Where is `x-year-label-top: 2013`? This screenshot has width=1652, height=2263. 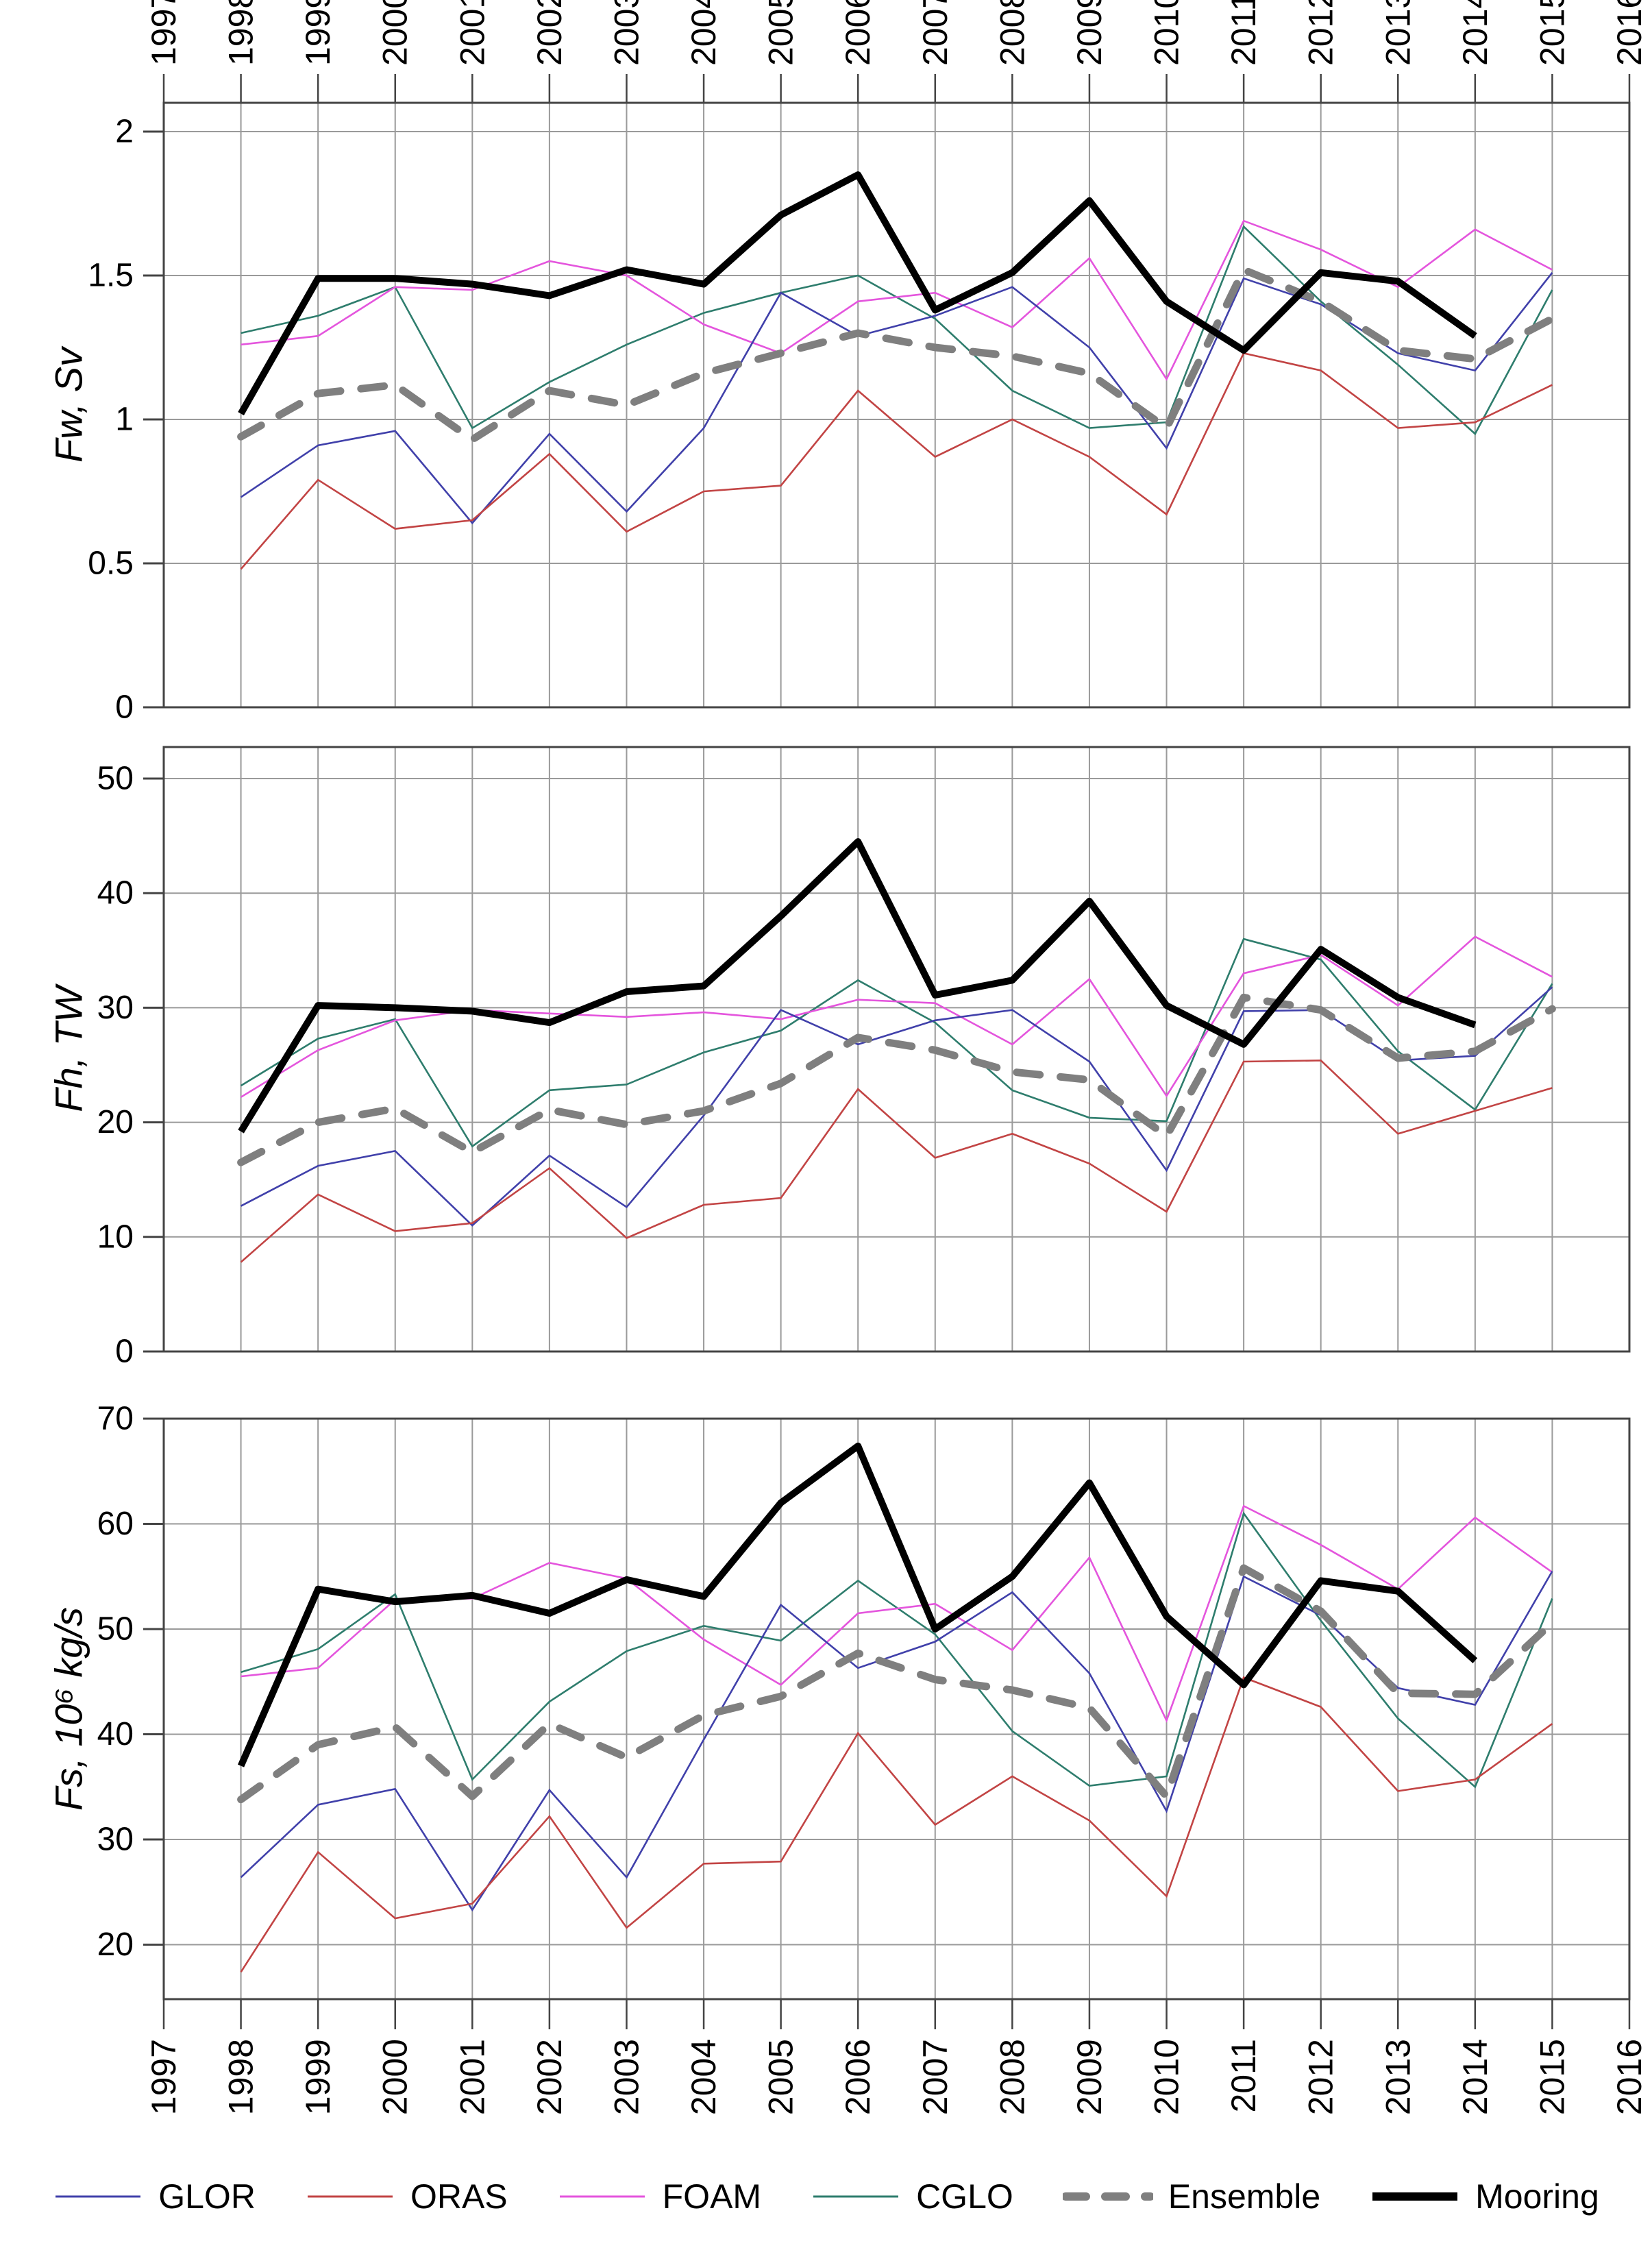
x-year-label-top: 2013 is located at coordinates (1398, 33).